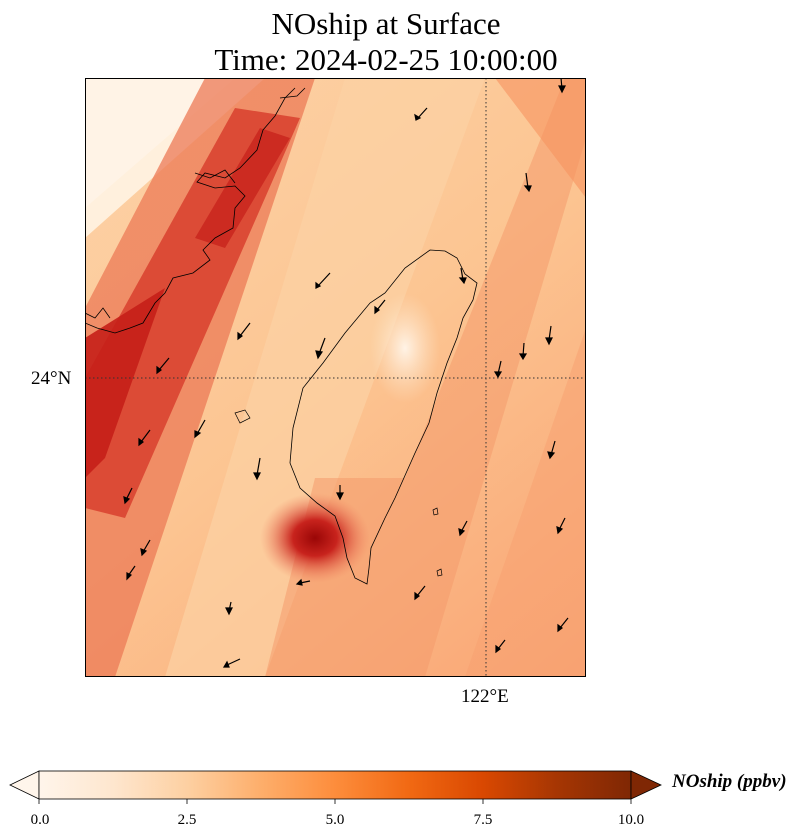 The height and width of the screenshot is (839, 808). I want to click on latitude-label-24N: 24°N, so click(51, 378).